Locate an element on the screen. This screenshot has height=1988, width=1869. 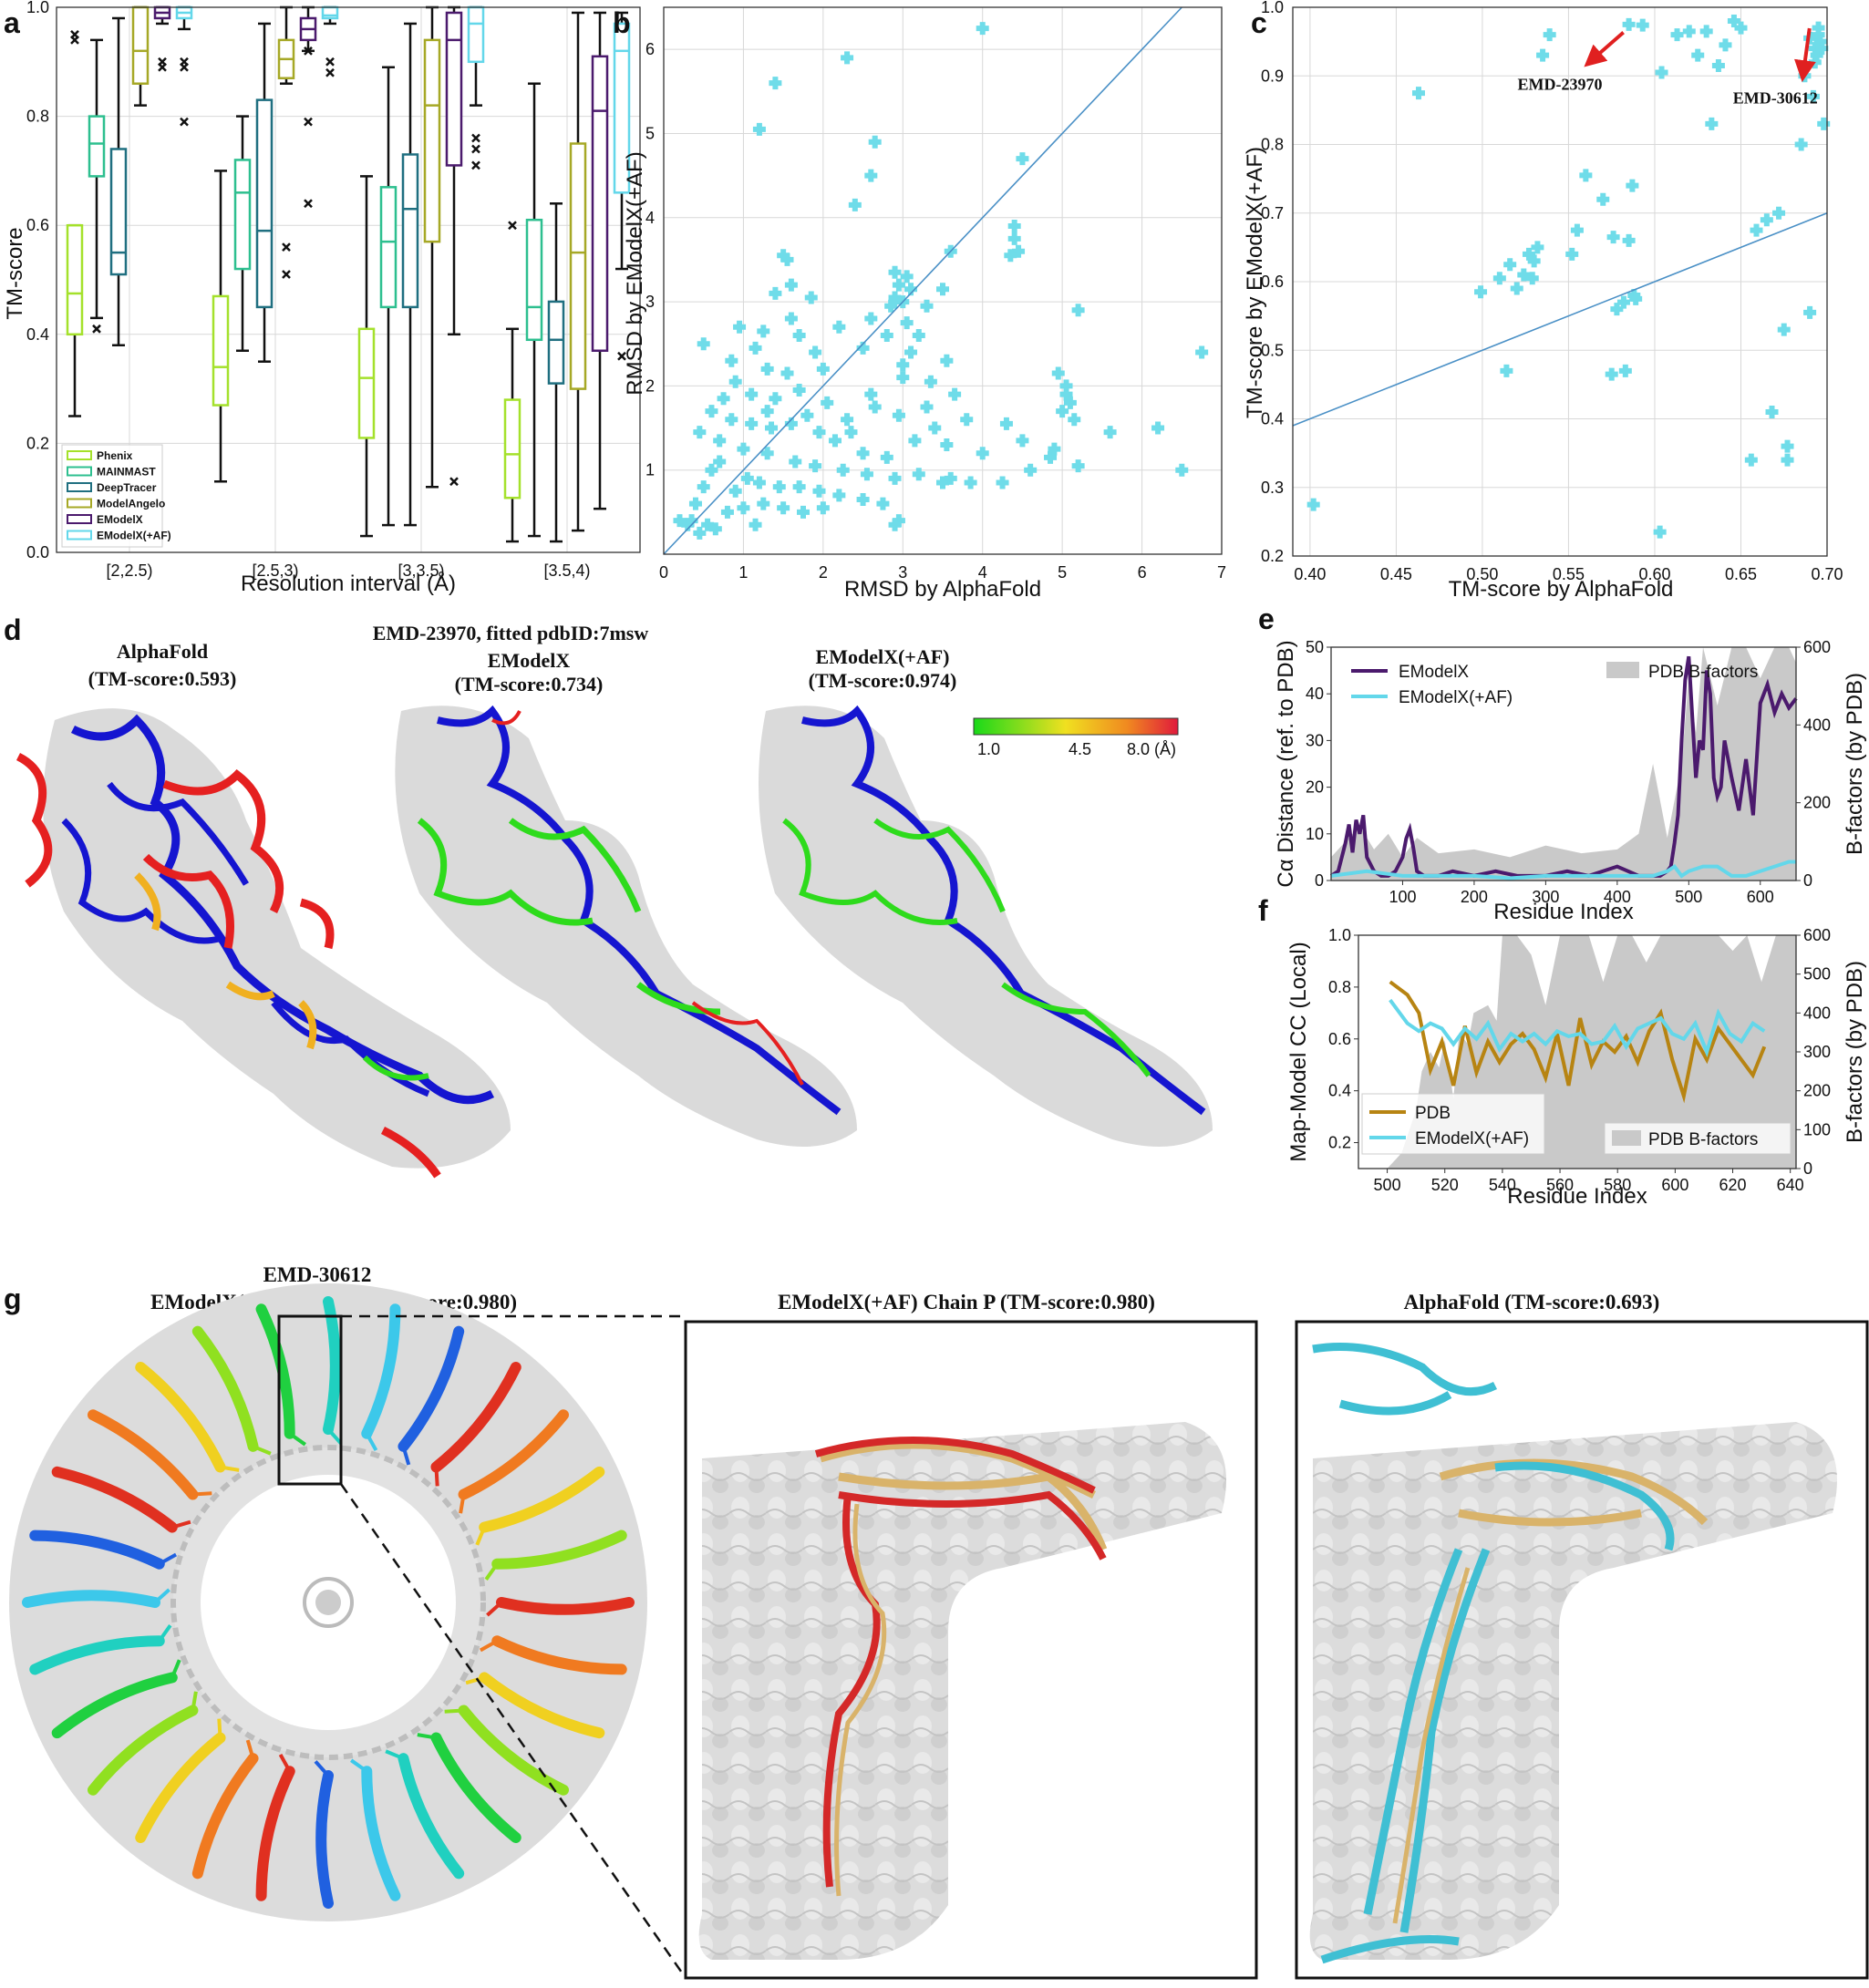
e-y2-axis-title: B-factors (by PDB) is located at coordinates (1855, 764).